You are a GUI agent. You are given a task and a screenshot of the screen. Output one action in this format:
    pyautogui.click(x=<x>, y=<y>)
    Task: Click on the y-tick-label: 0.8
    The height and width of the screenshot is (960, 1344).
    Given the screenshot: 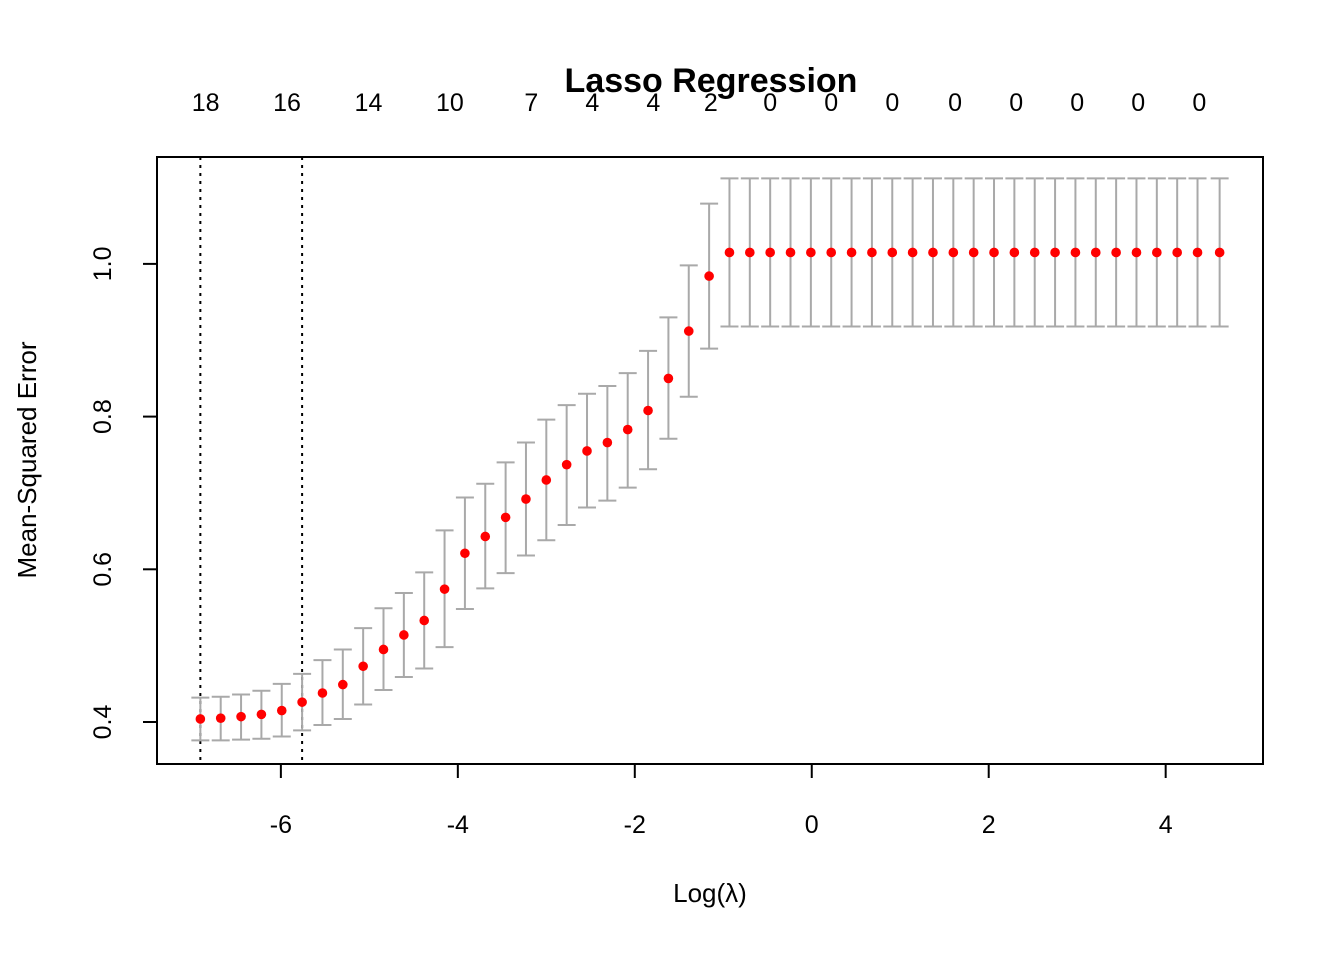 What is the action you would take?
    pyautogui.click(x=103, y=416)
    